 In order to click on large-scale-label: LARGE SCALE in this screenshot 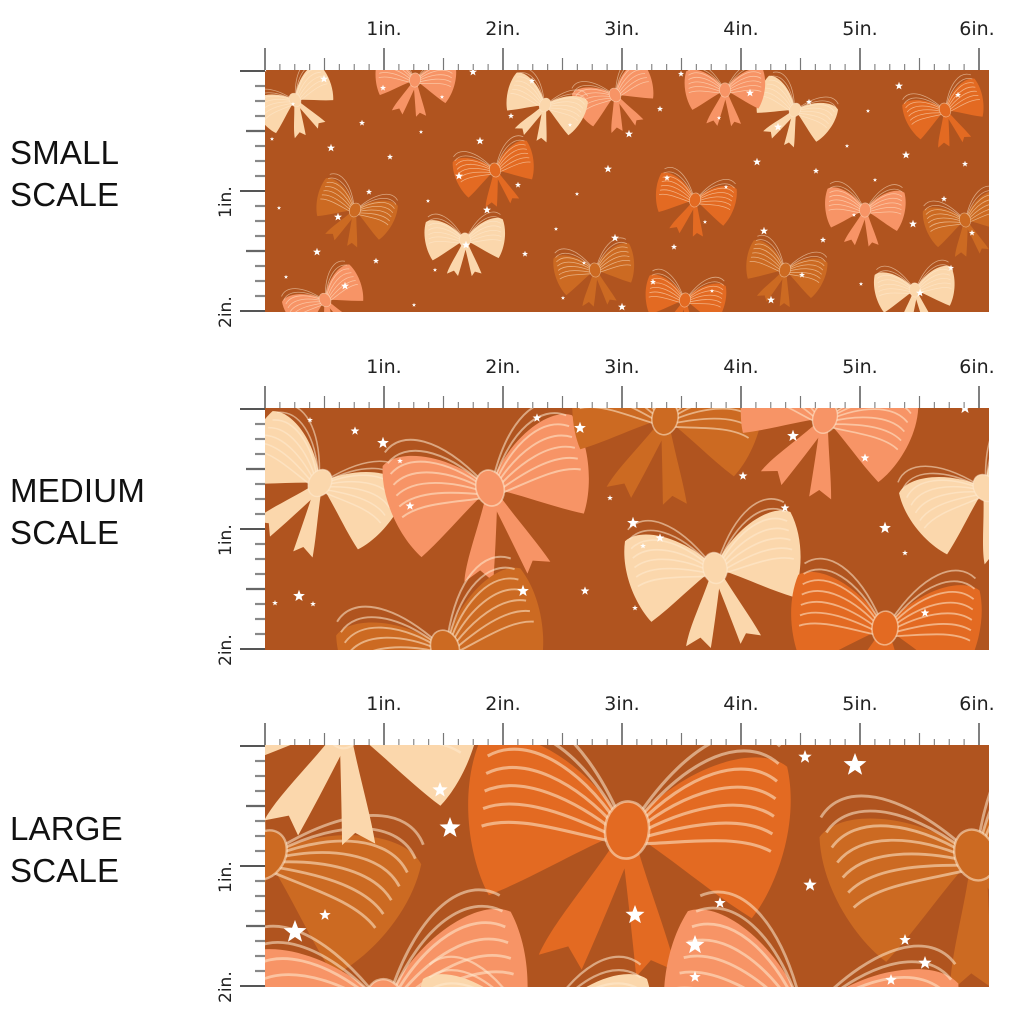, I will do `click(66, 850)`.